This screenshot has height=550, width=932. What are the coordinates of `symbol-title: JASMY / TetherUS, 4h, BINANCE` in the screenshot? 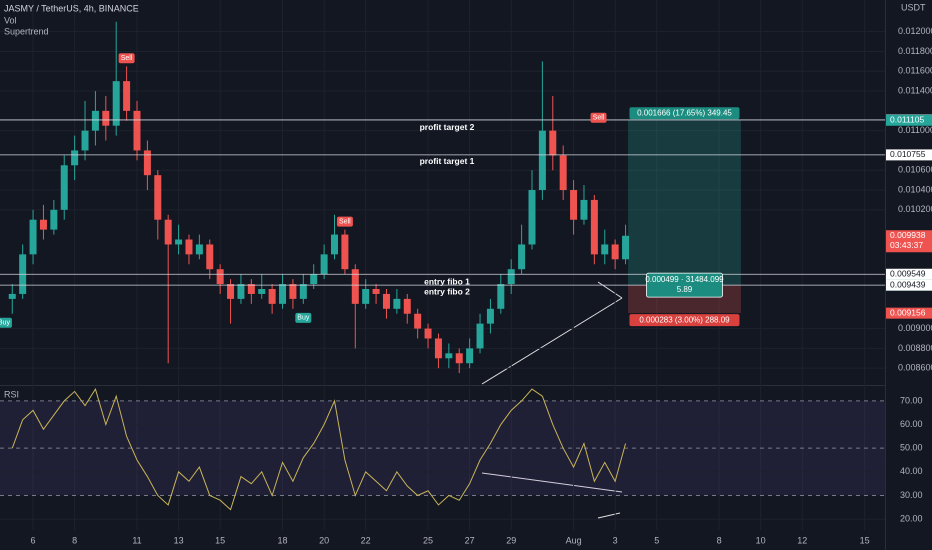 It's located at (71, 8).